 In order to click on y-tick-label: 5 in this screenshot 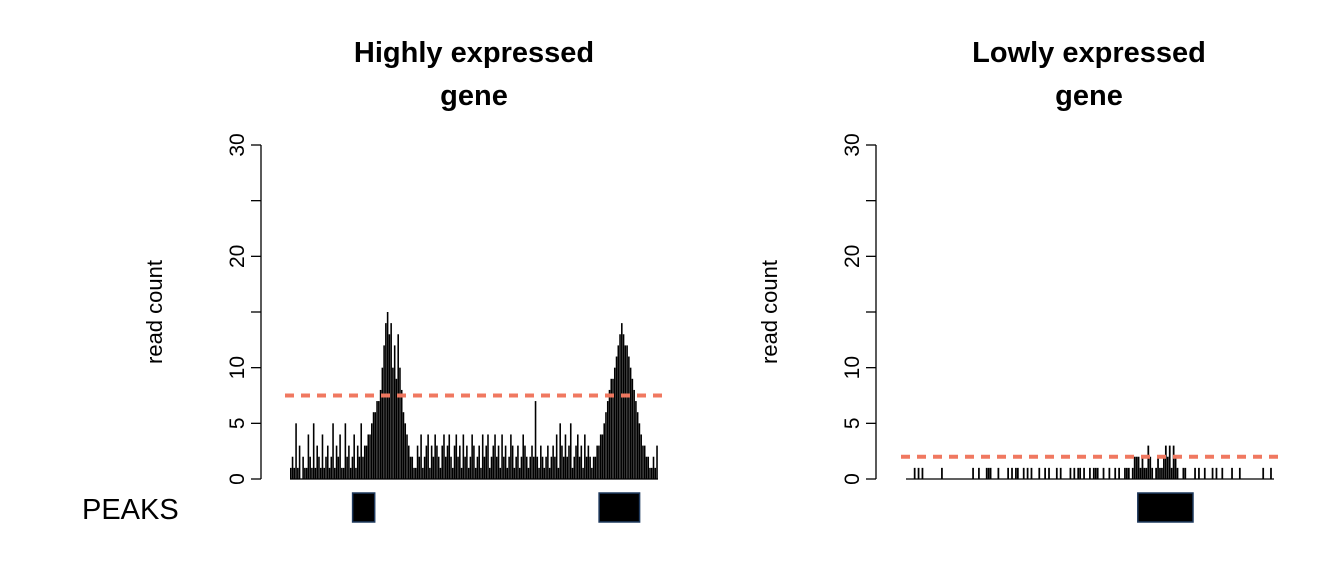, I will do `click(237, 423)`.